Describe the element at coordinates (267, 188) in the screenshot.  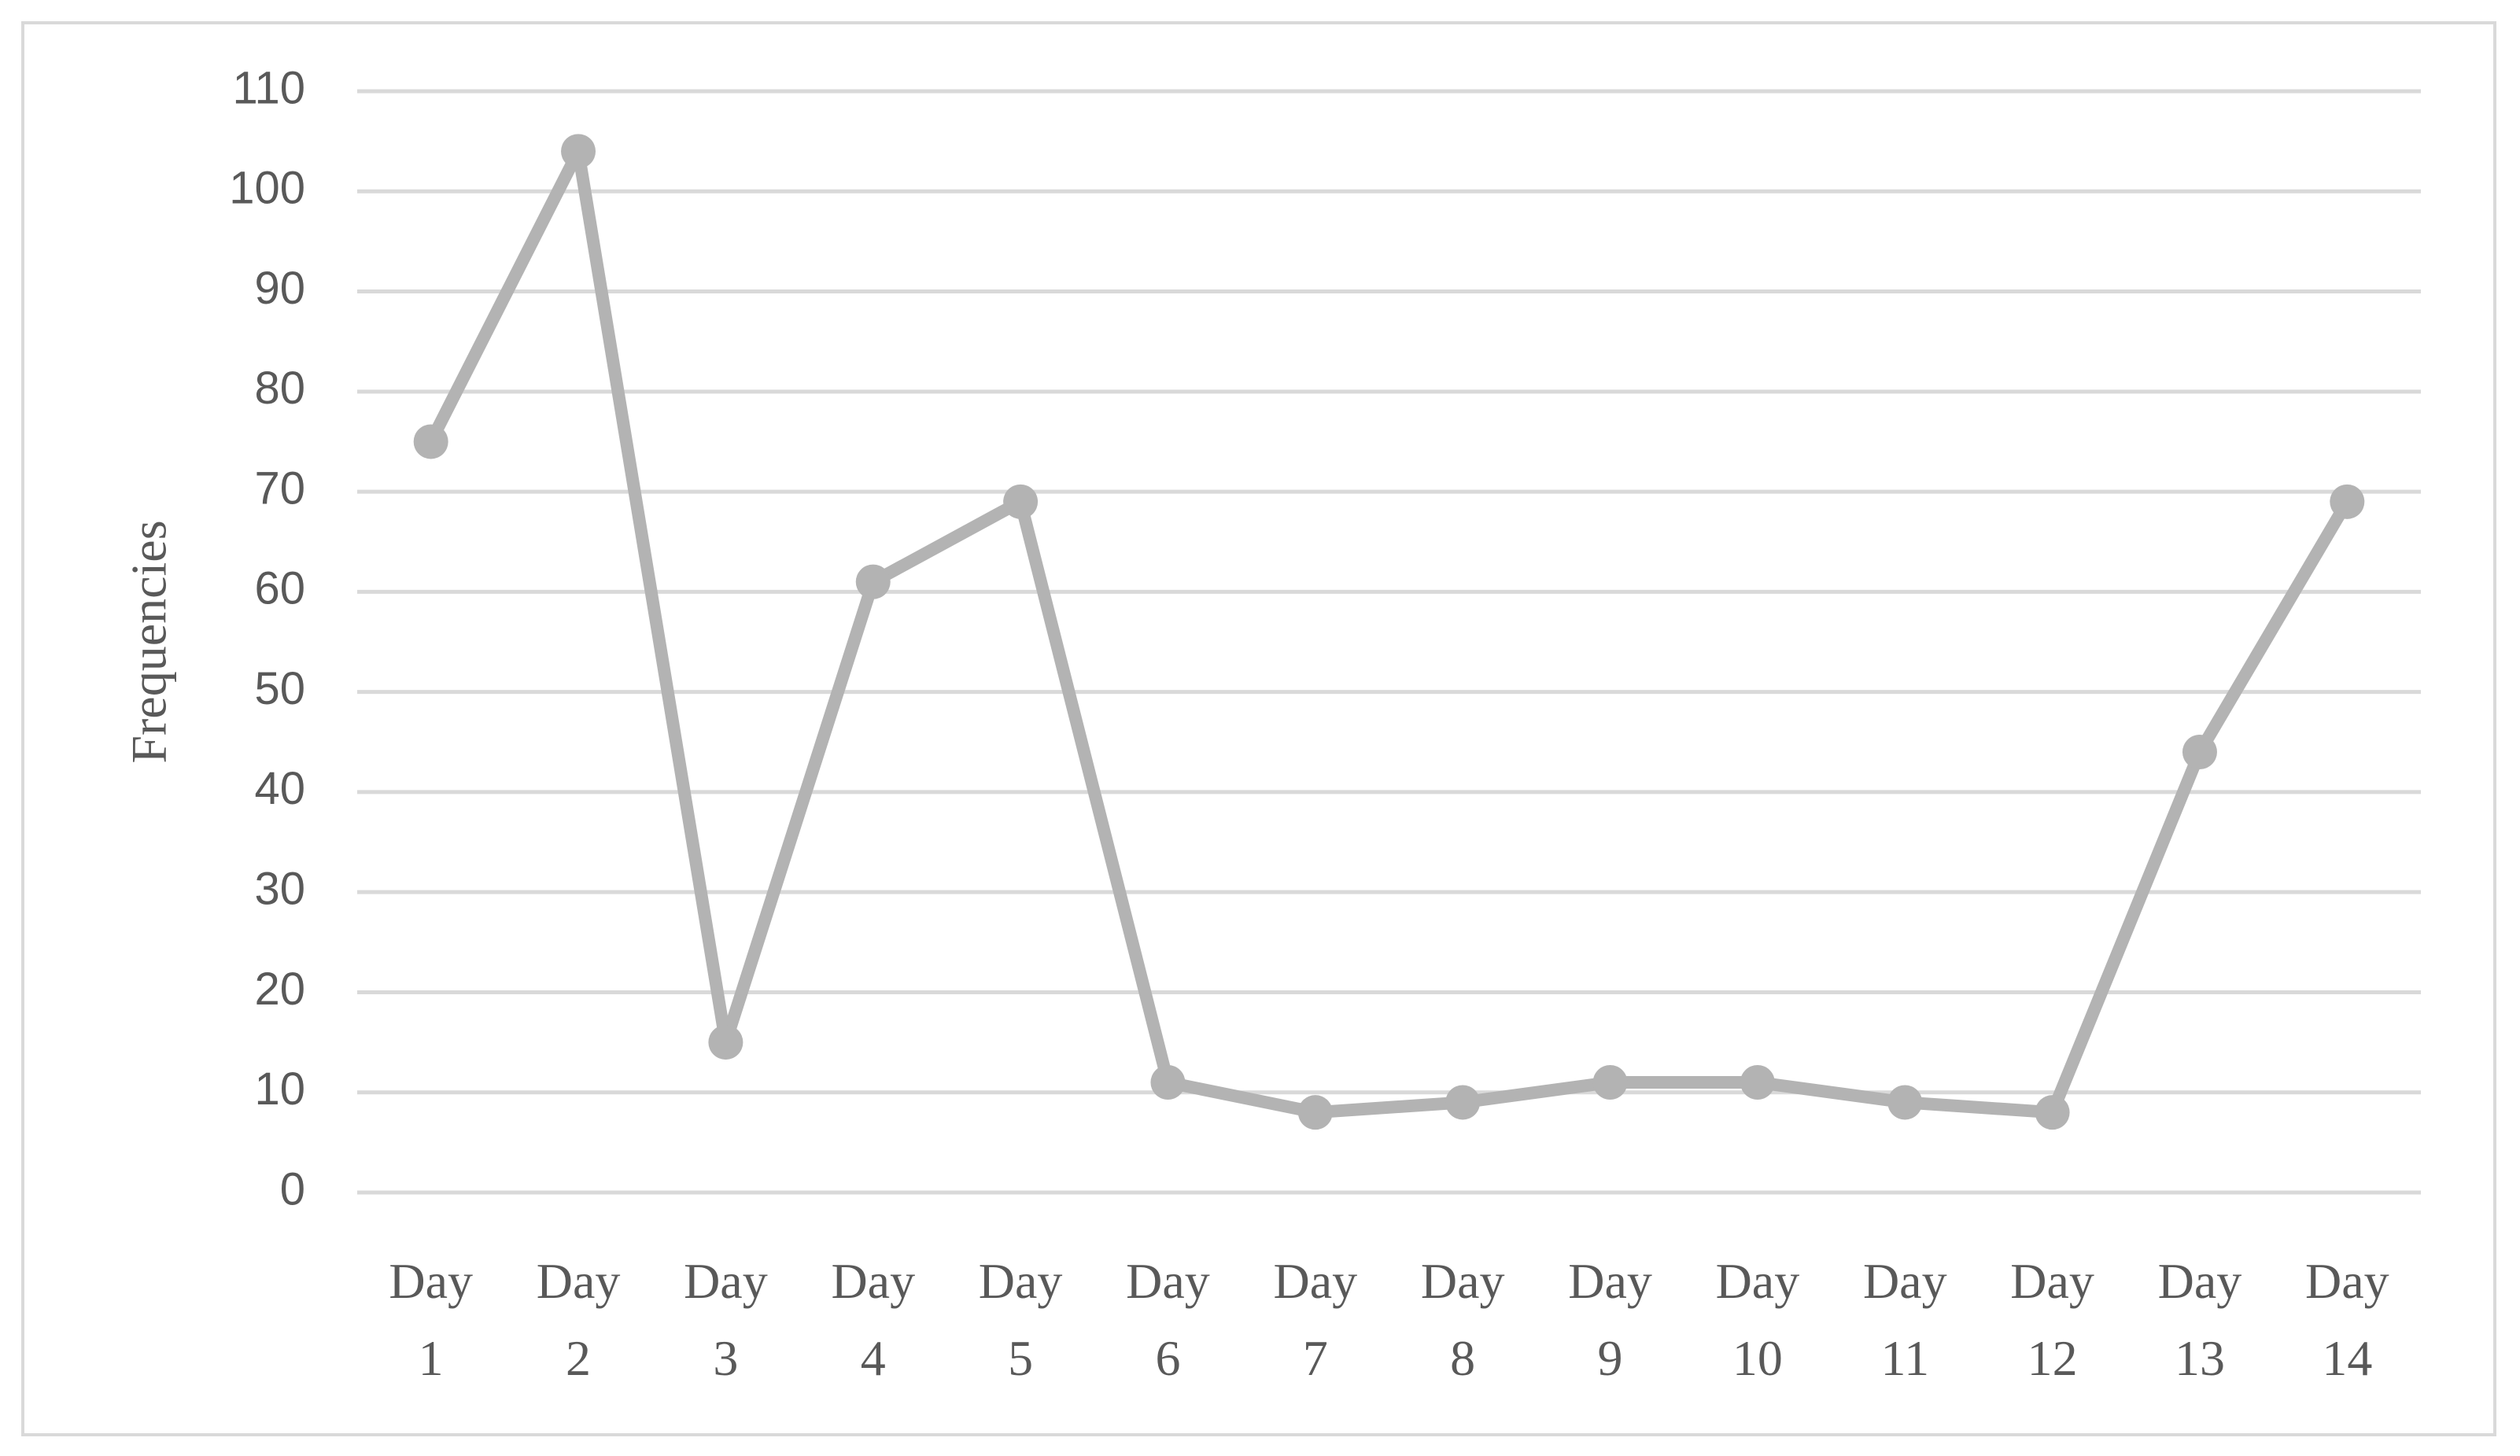
I see `y-tick-label: 100` at that location.